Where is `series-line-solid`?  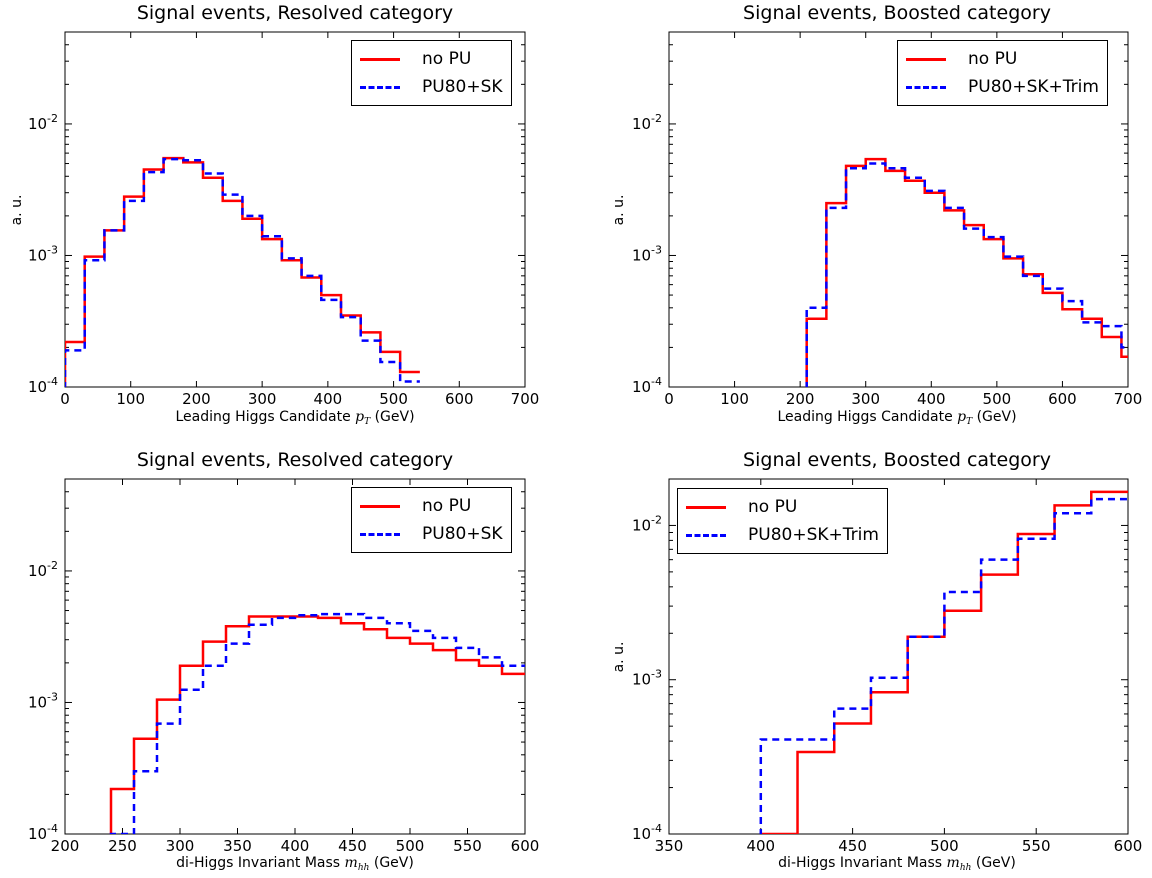
series-line-solid is located at coordinates (317, 724).